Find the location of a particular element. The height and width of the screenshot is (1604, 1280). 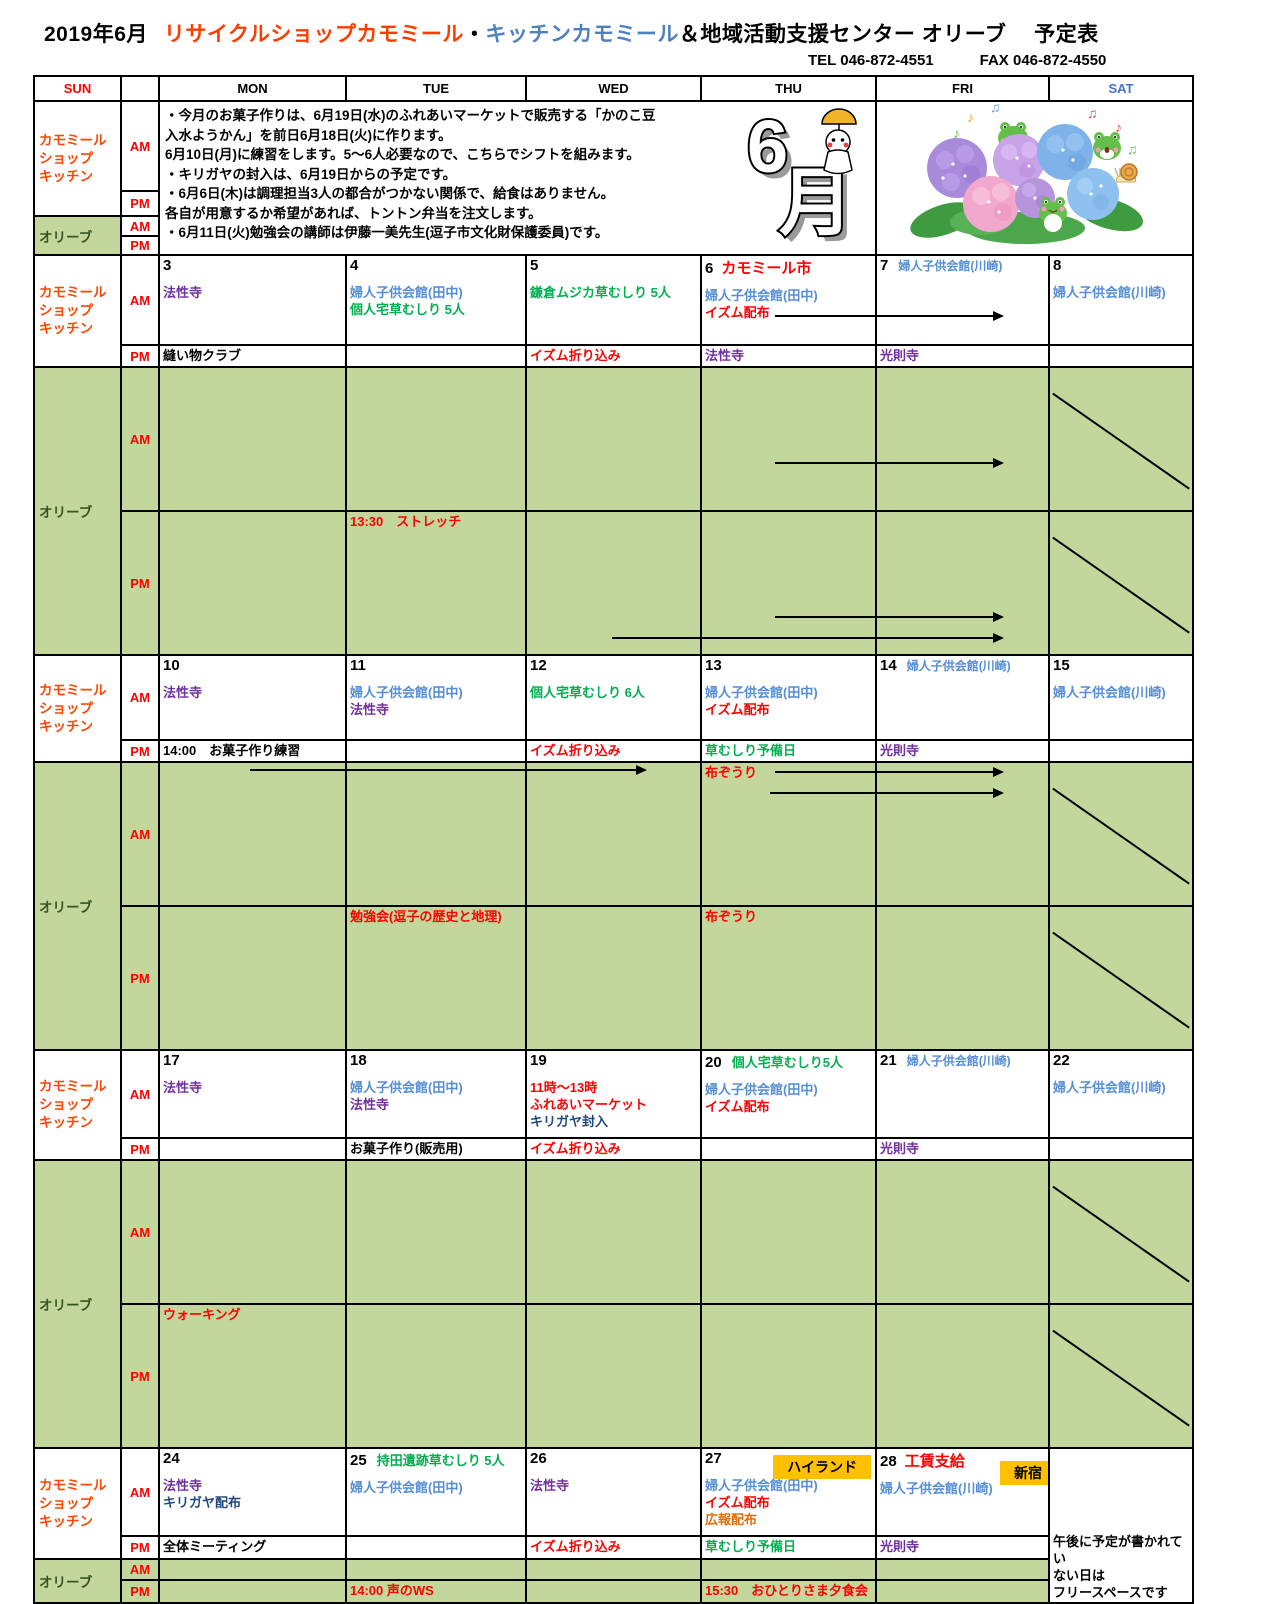

cell-w4-olive-pm-tue: 14:00 声のWS is located at coordinates (436, 1591).